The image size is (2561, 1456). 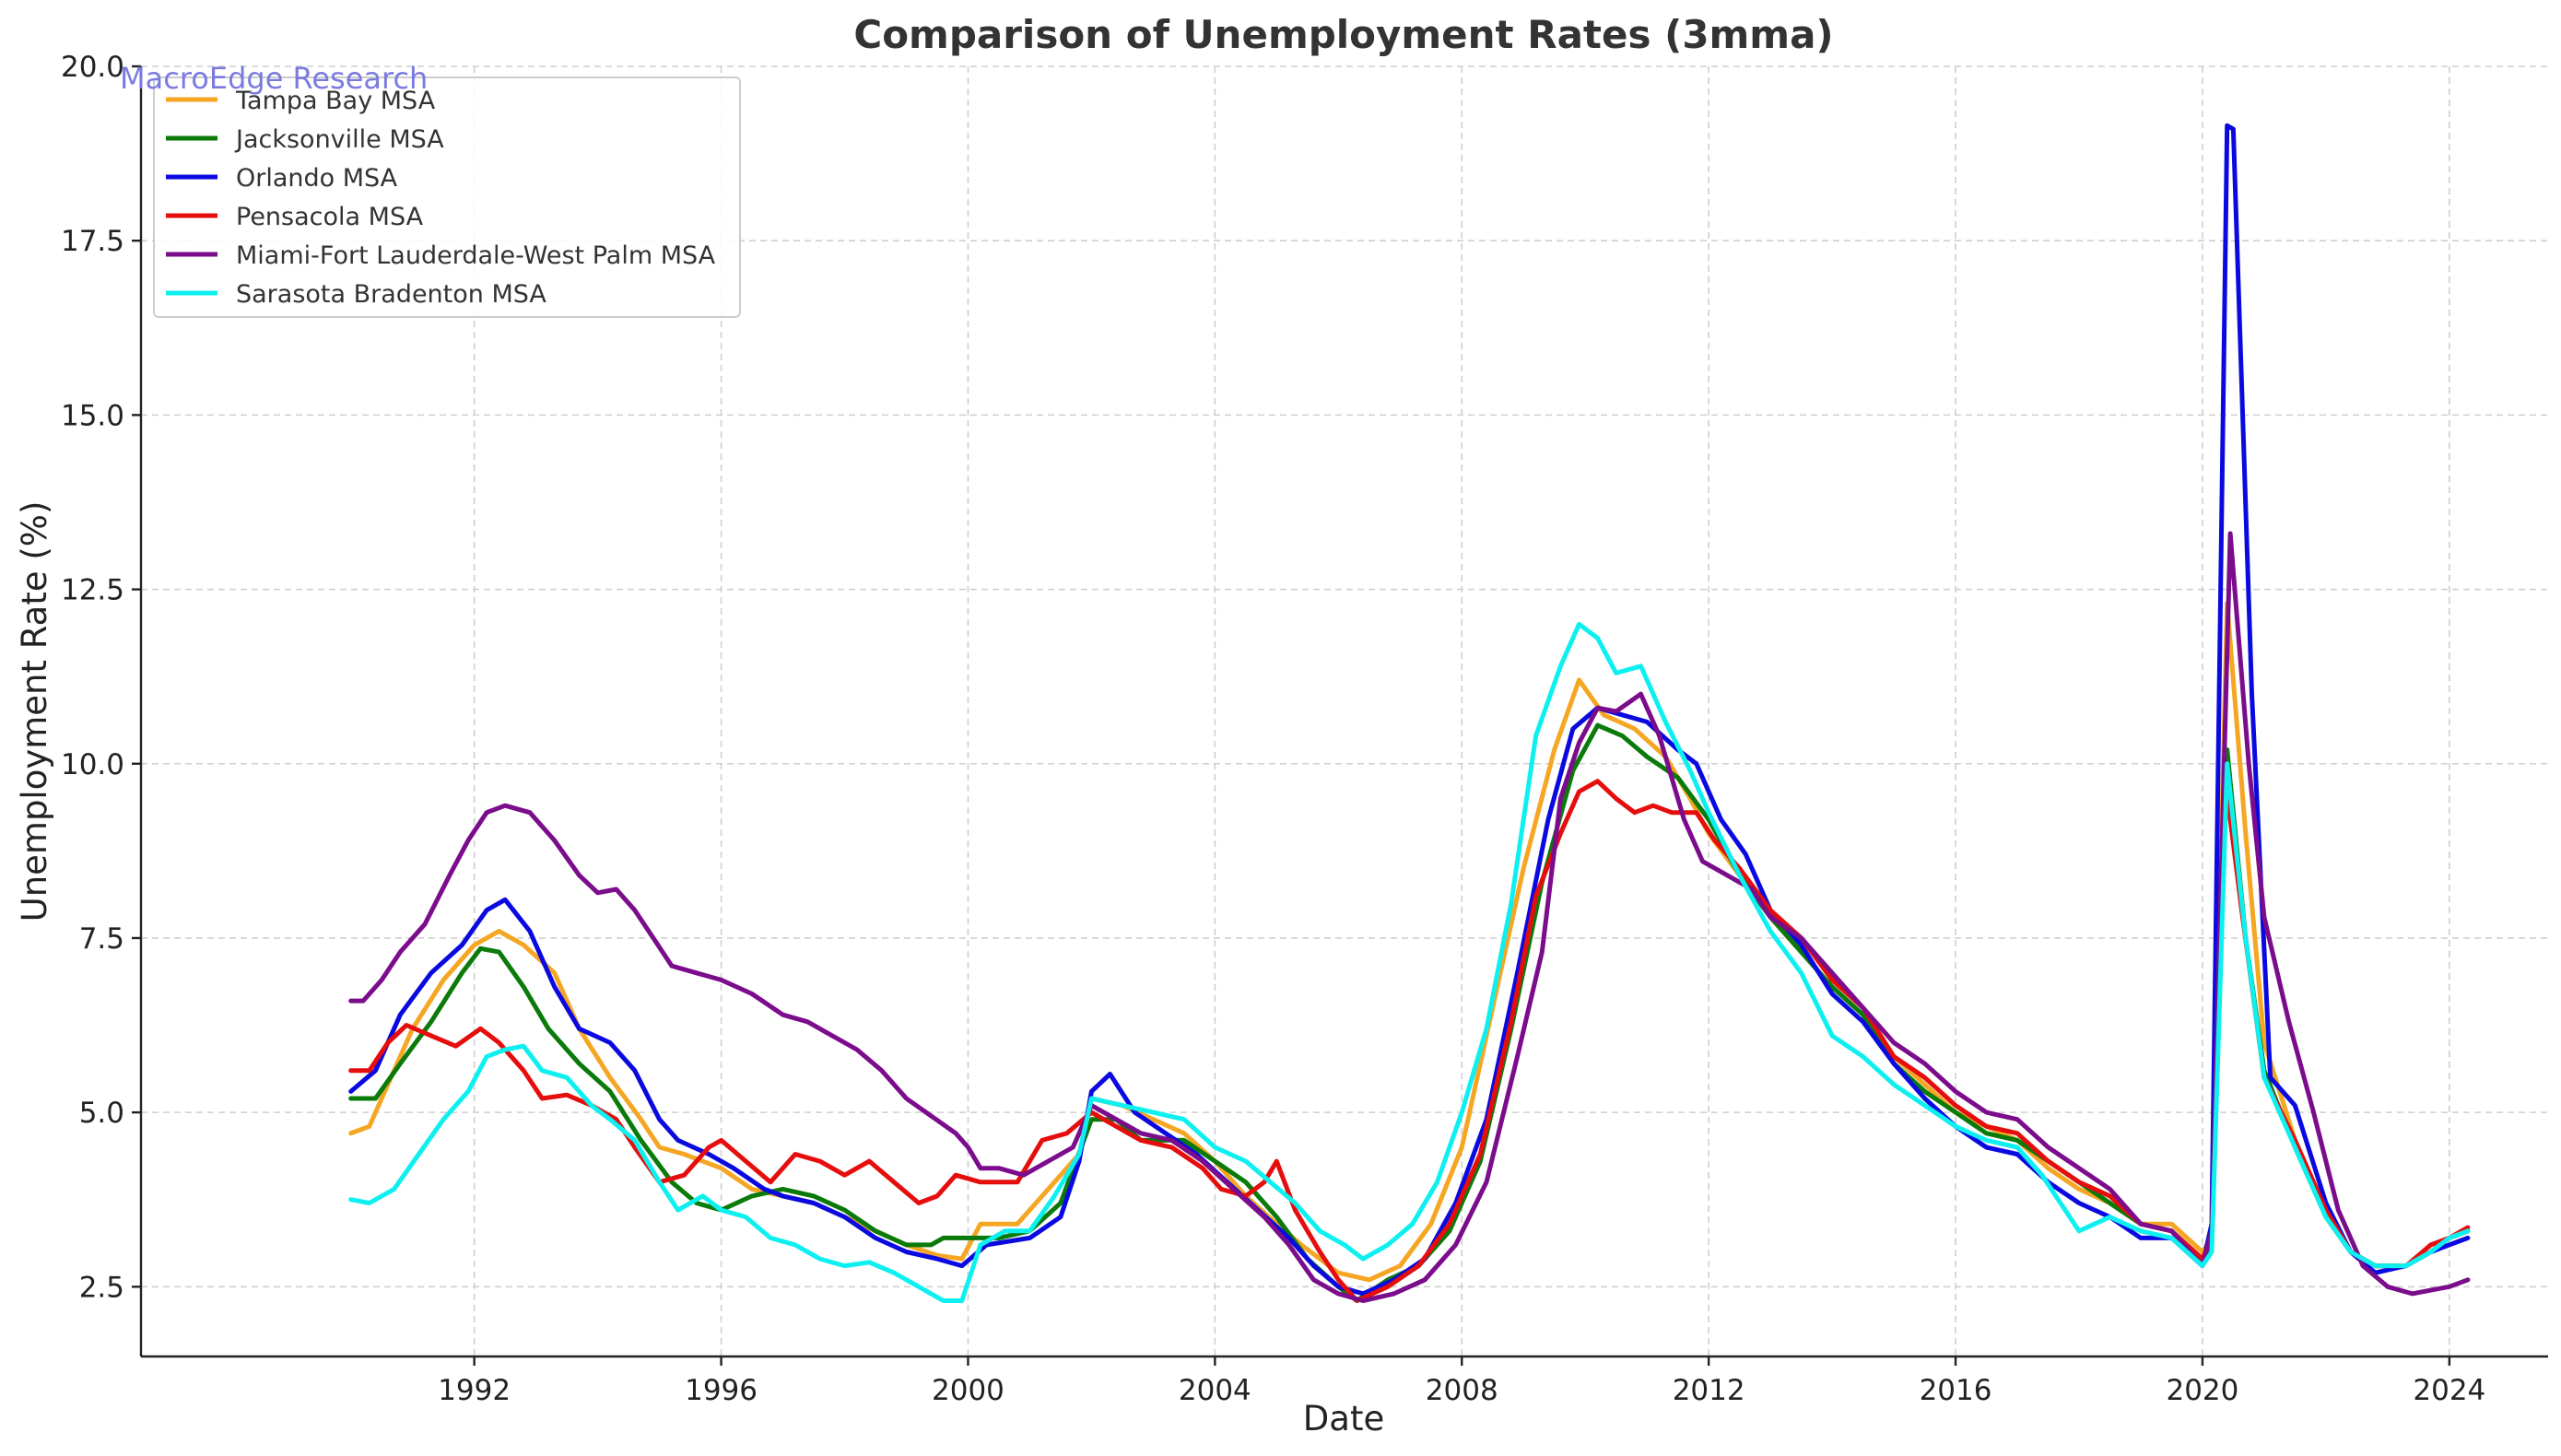 What do you see at coordinates (1215, 1390) in the screenshot?
I see `x-tick-label: 2004` at bounding box center [1215, 1390].